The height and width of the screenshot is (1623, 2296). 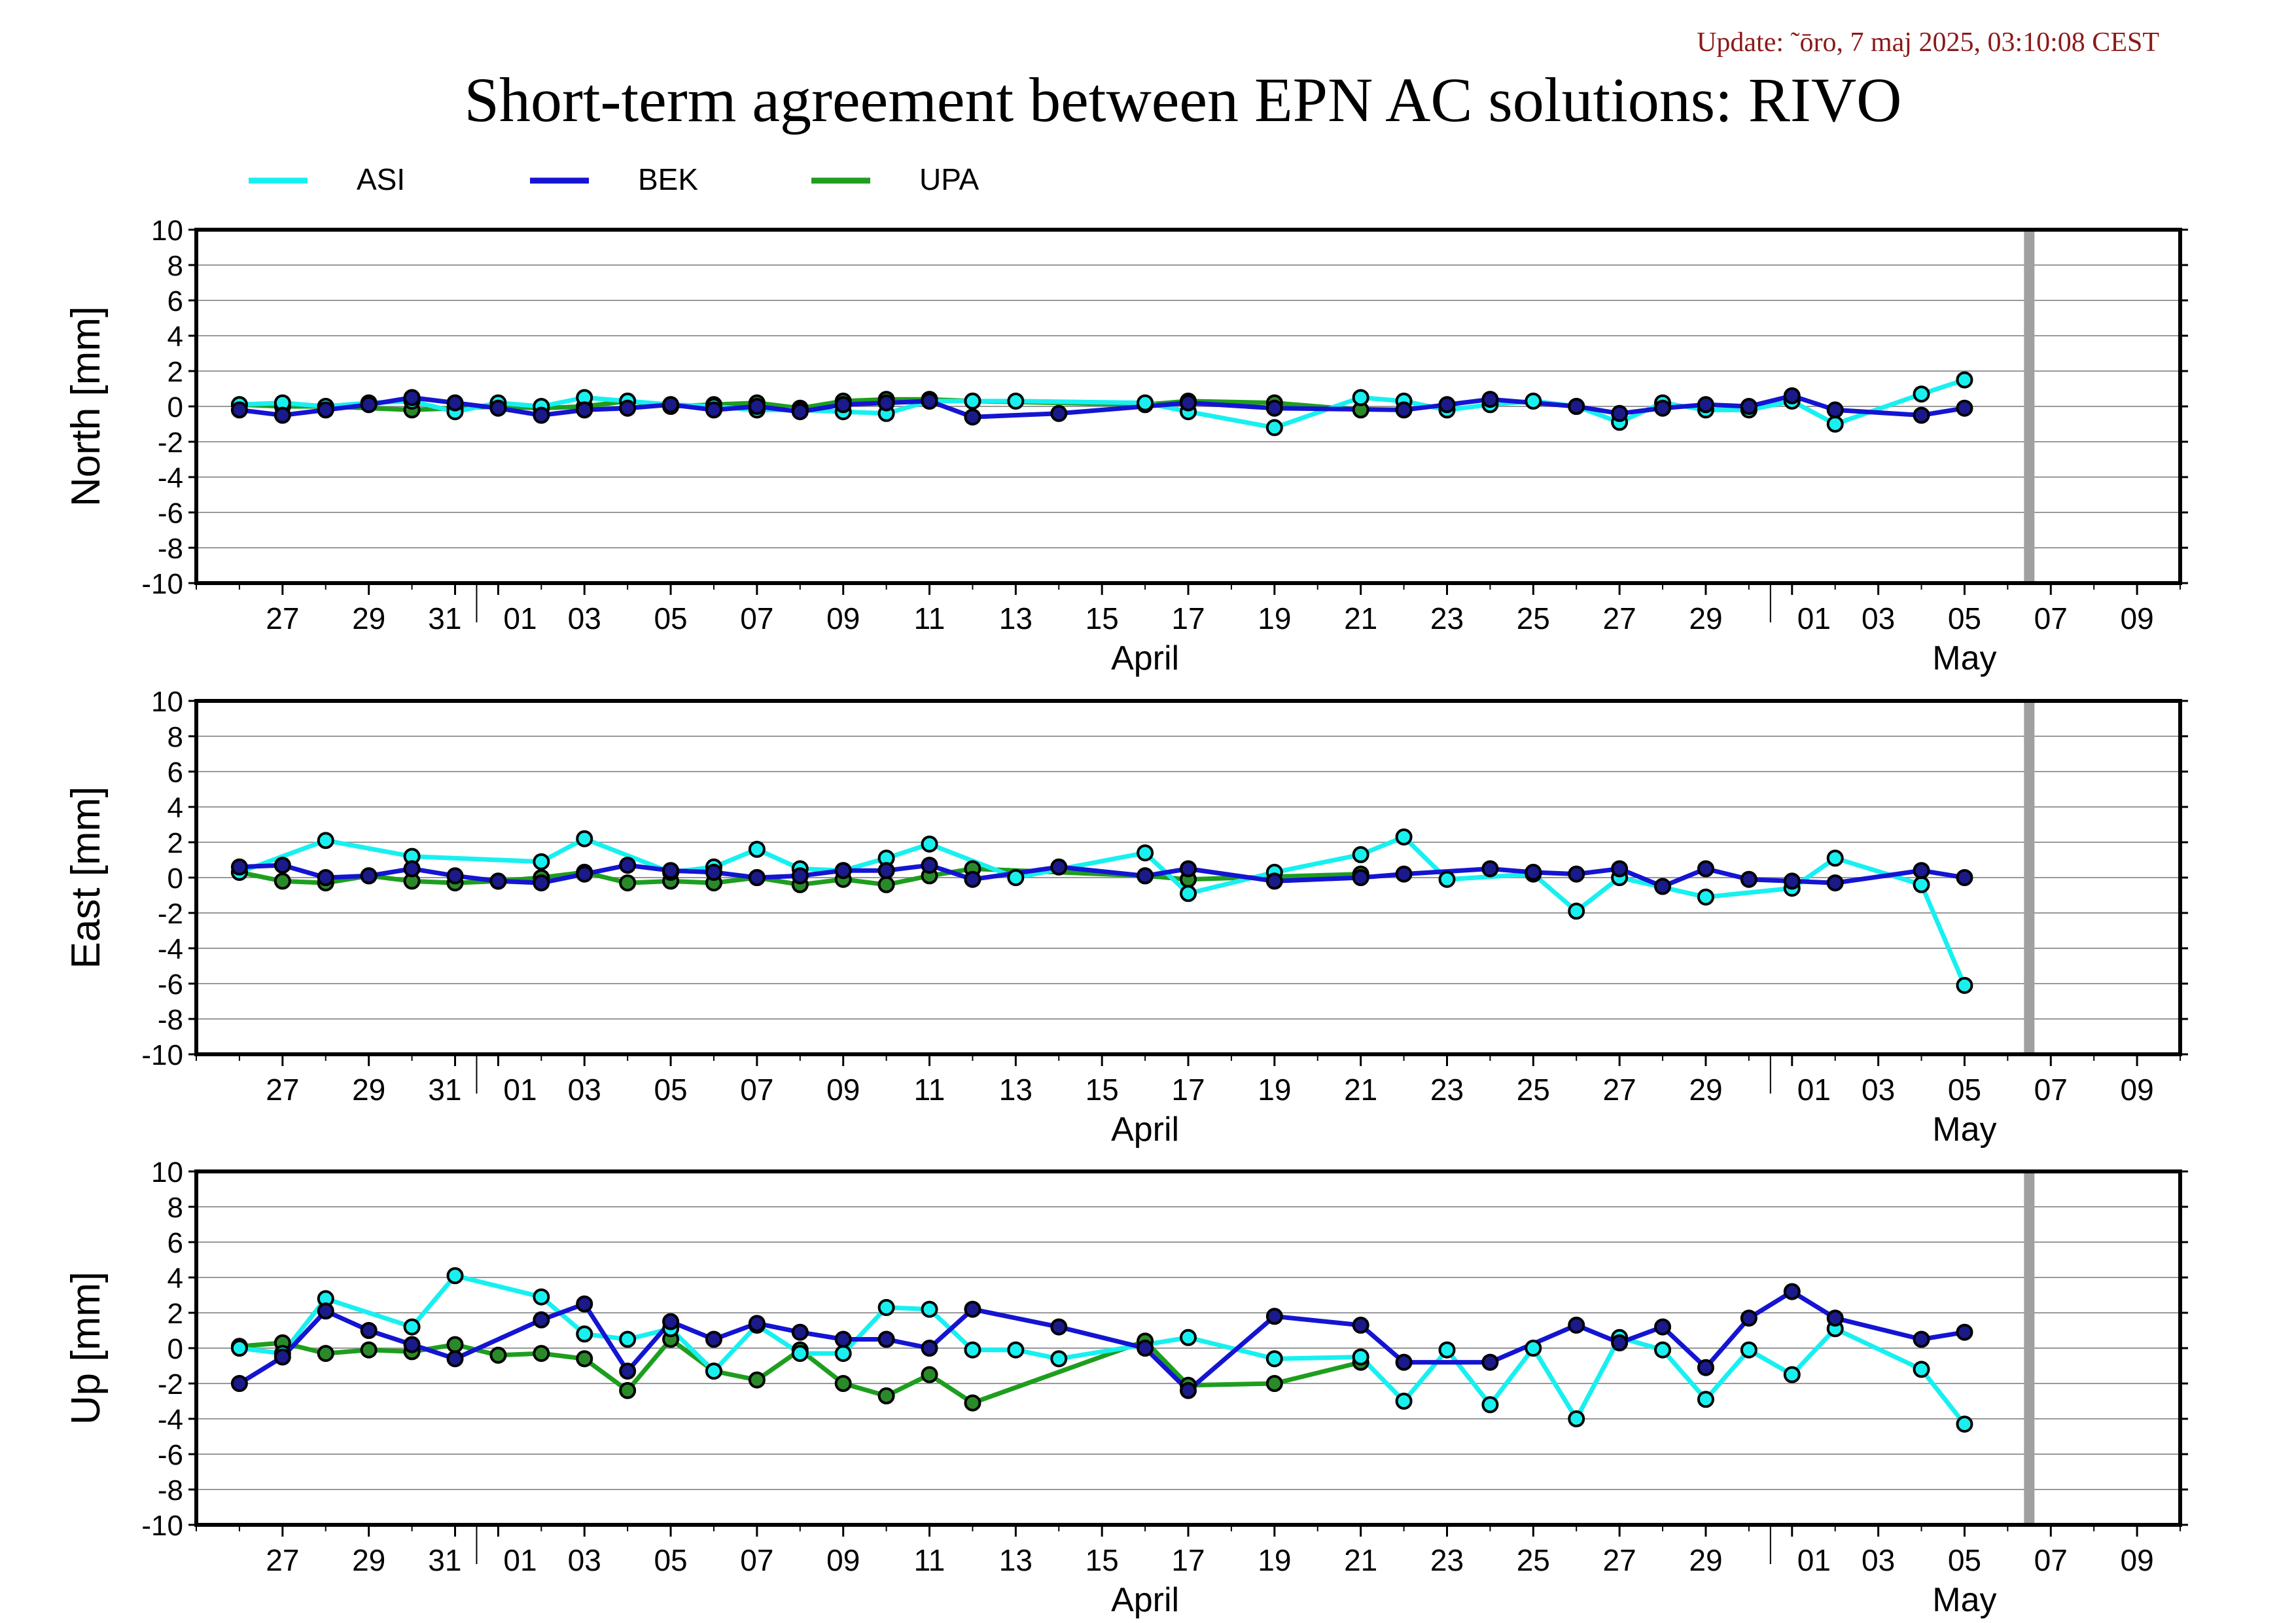 What do you see at coordinates (668, 179) in the screenshot?
I see `legend-label-bek: BEK` at bounding box center [668, 179].